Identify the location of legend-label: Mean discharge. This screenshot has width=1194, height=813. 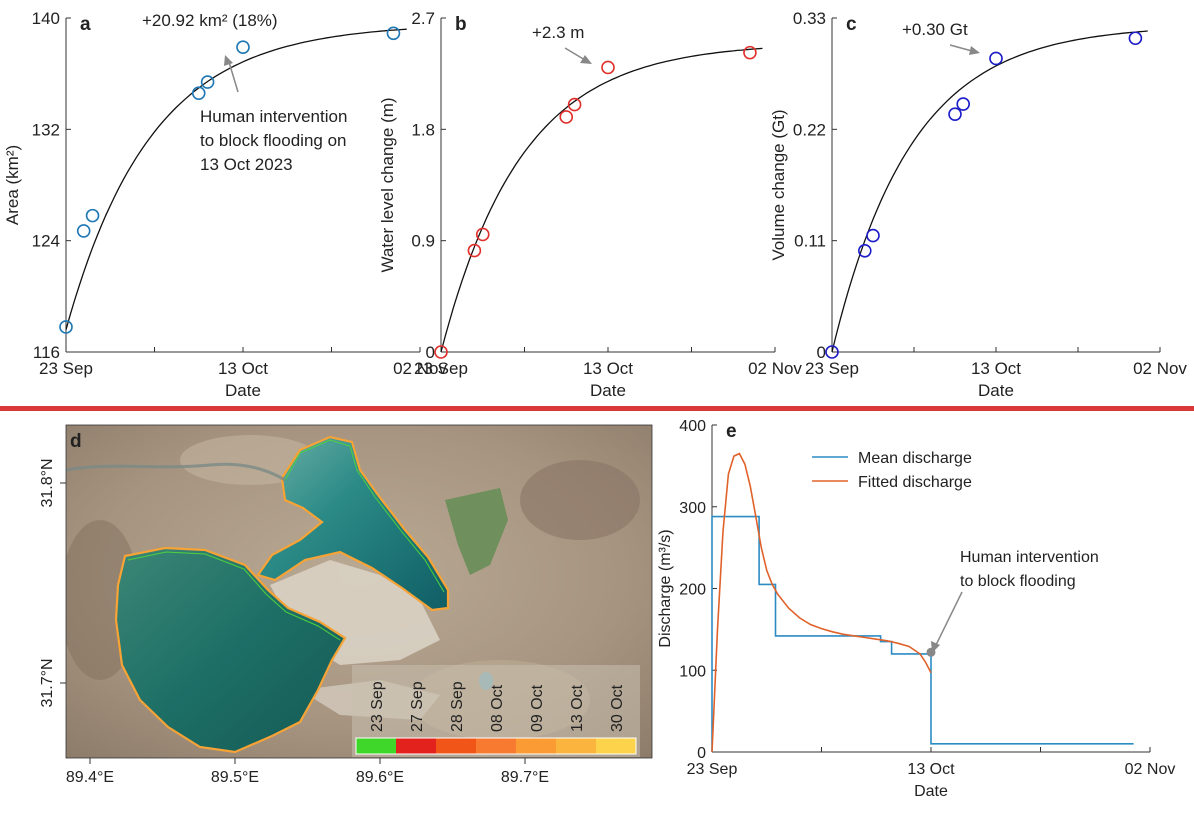
(915, 458).